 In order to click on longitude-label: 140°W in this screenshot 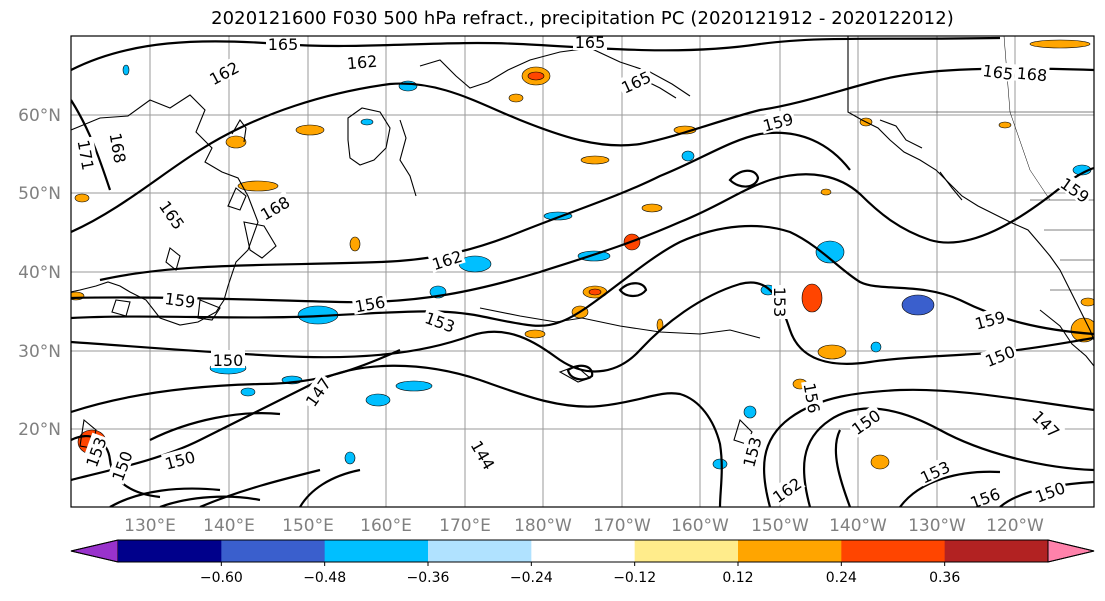, I will do `click(858, 526)`.